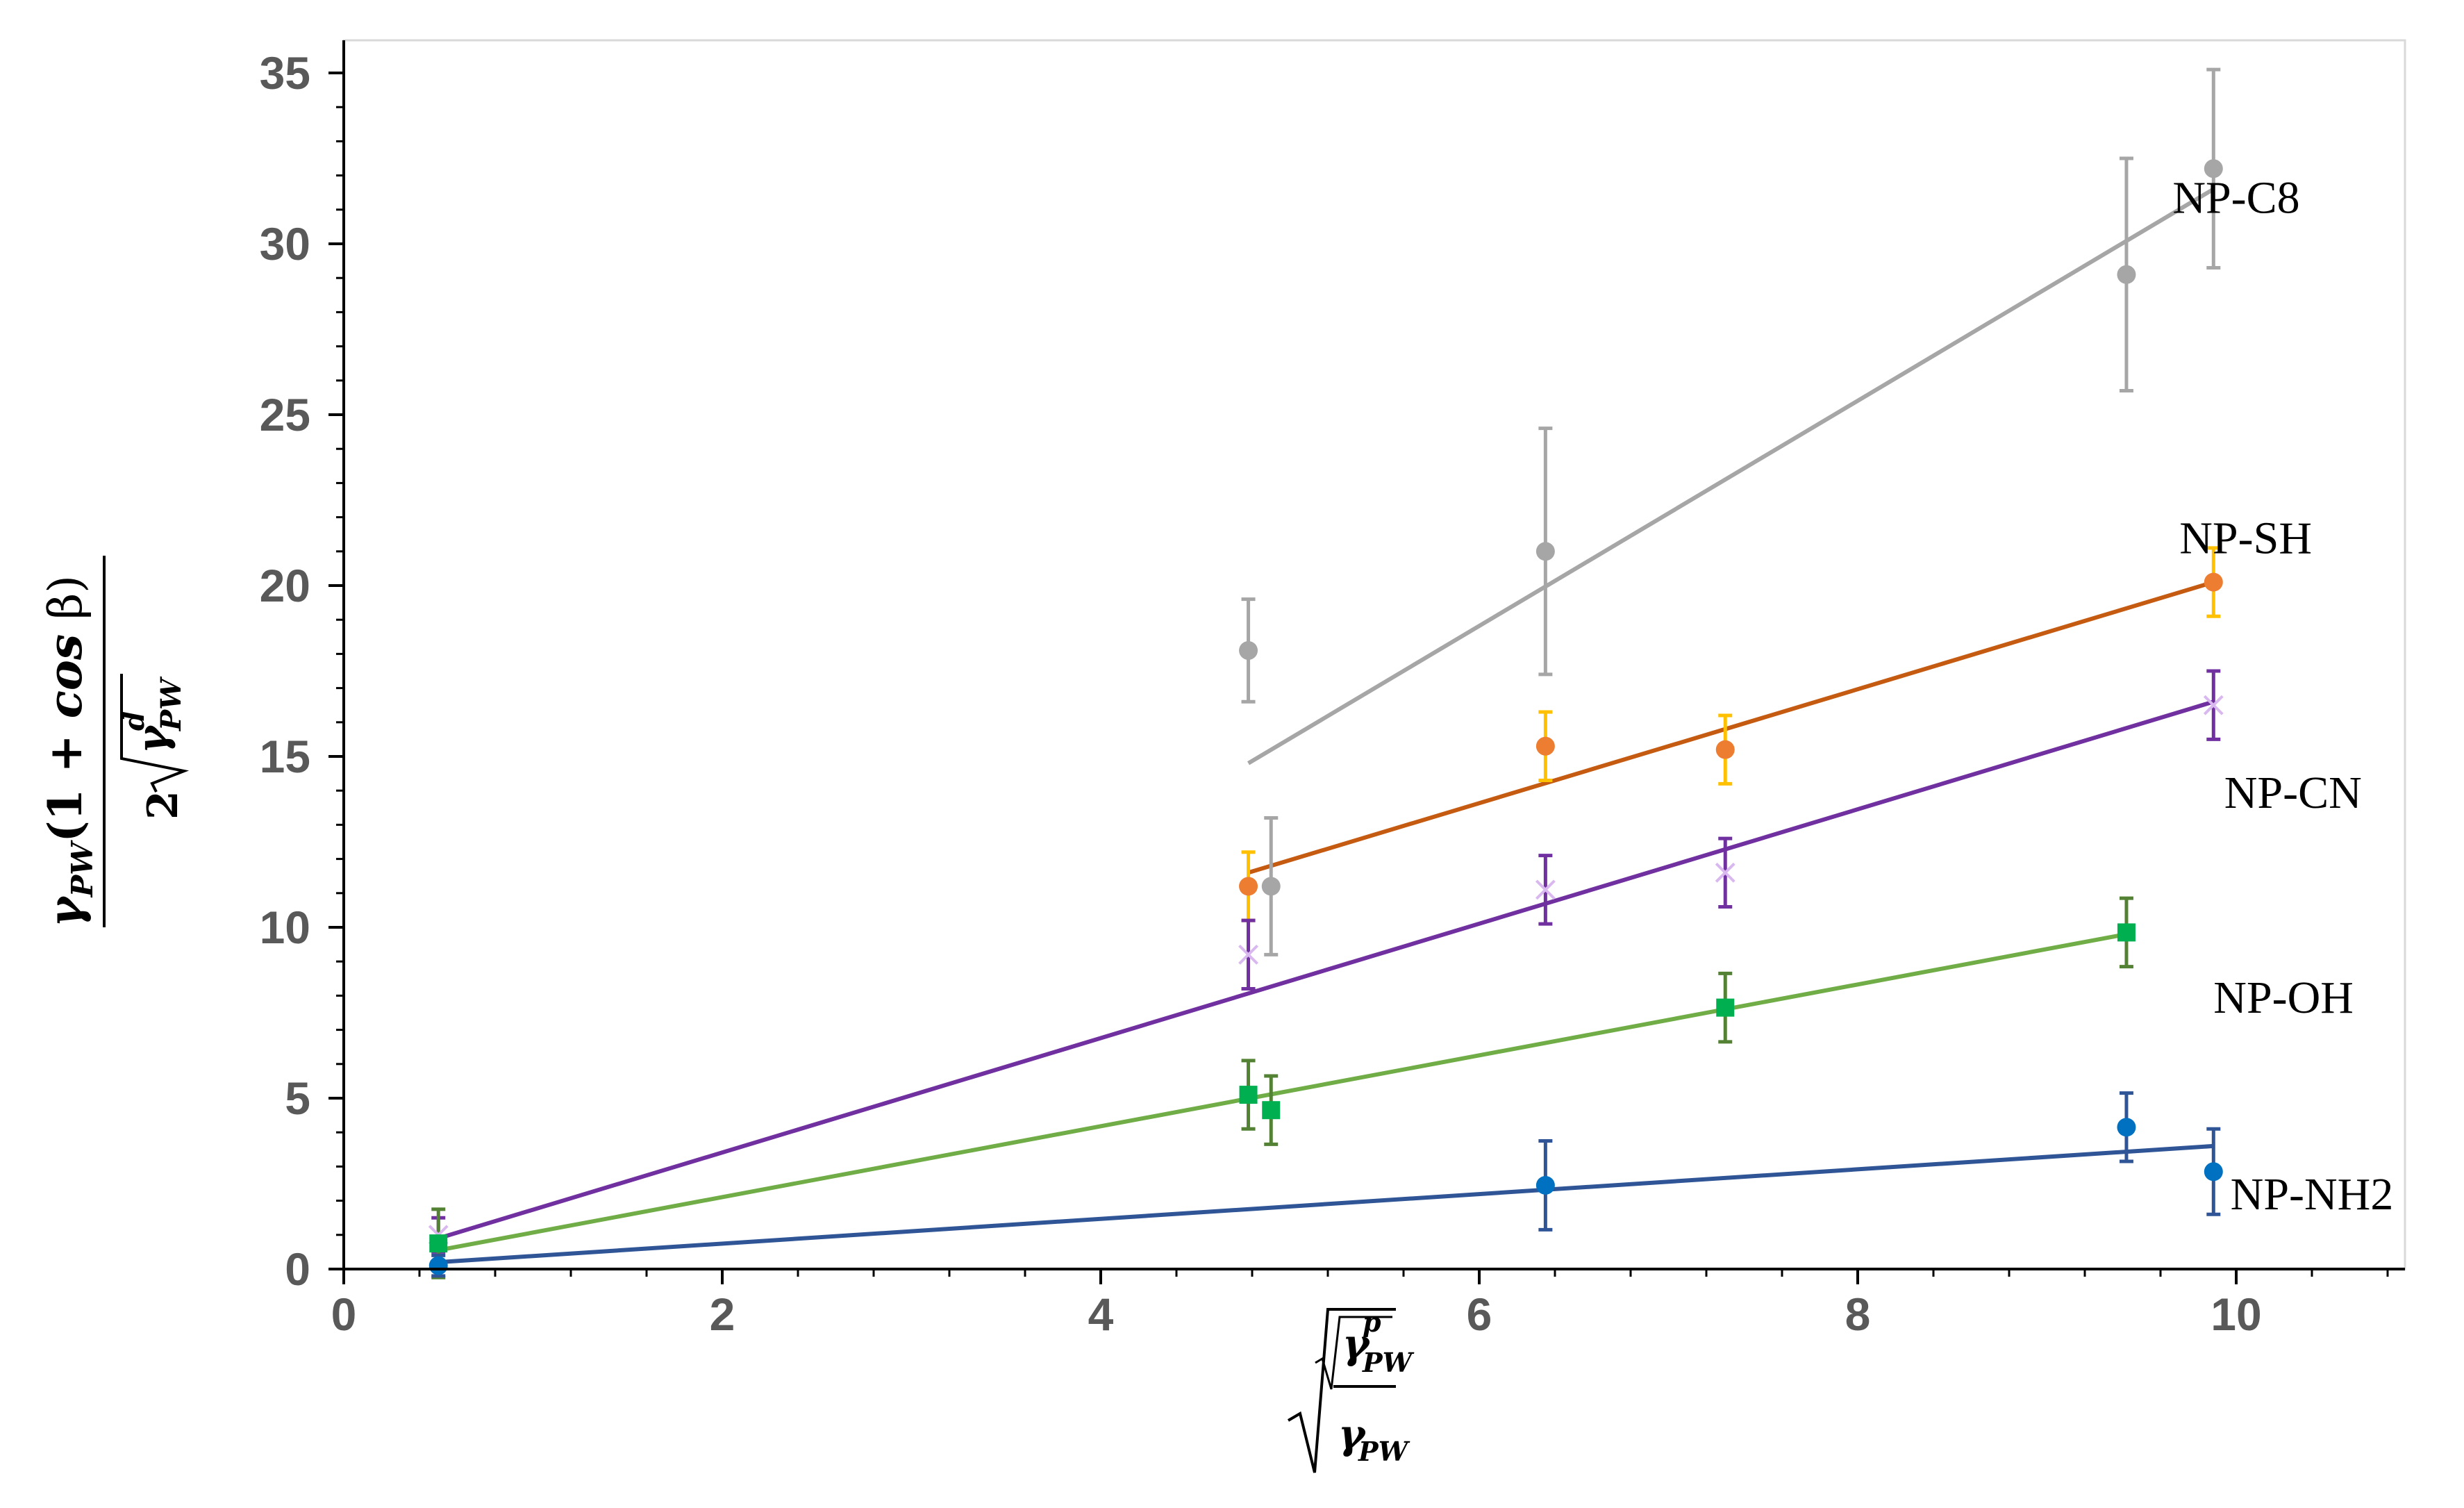 The image size is (2464, 1508). What do you see at coordinates (2245, 538) in the screenshot?
I see `series-label-np-sh: NP-SH` at bounding box center [2245, 538].